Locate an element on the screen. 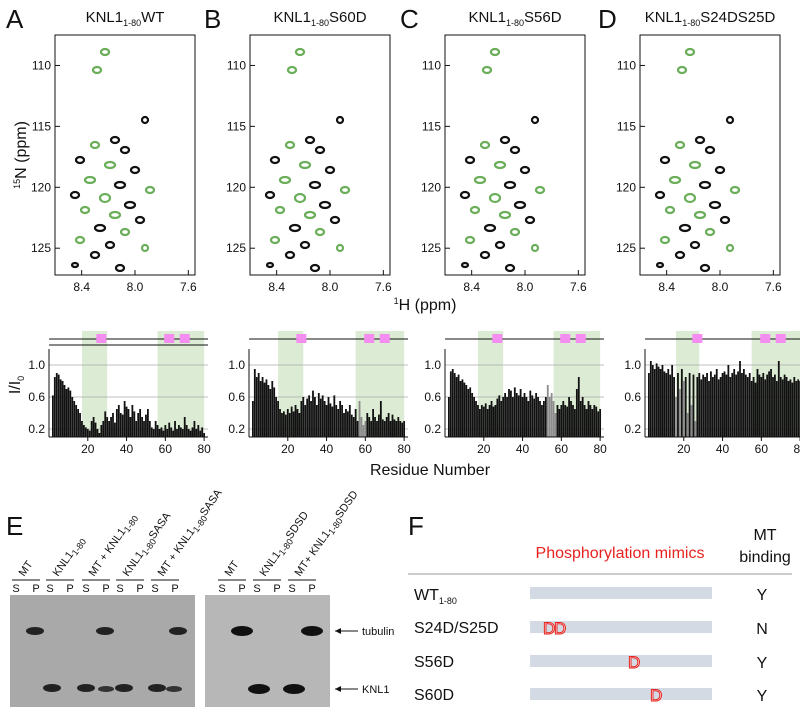 The image size is (800, 719). lane-part: MT + KNL1 is located at coordinates (177, 552).